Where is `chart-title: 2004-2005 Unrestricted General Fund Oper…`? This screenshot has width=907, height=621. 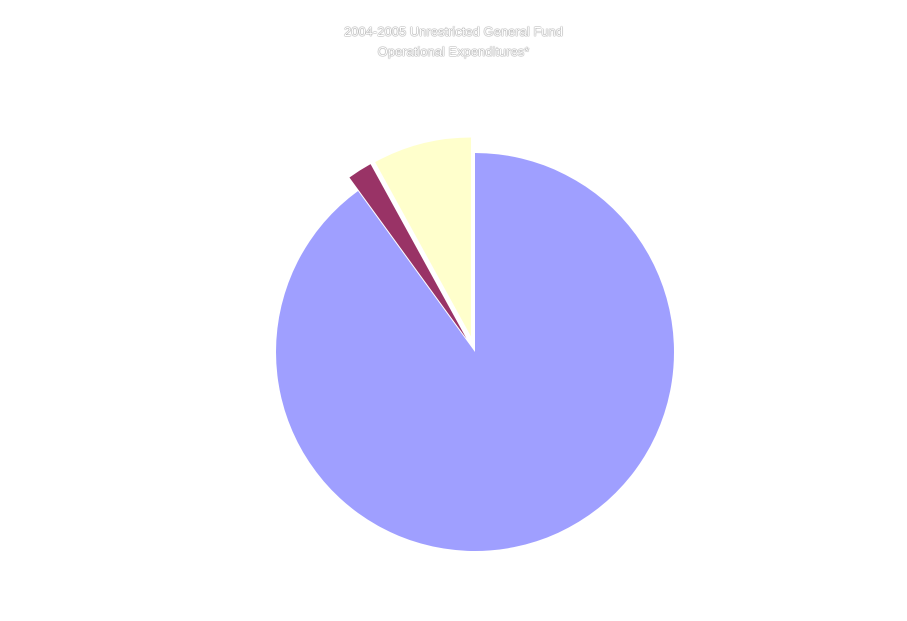 chart-title: 2004-2005 Unrestricted General Fund Oper… is located at coordinates (453, 42).